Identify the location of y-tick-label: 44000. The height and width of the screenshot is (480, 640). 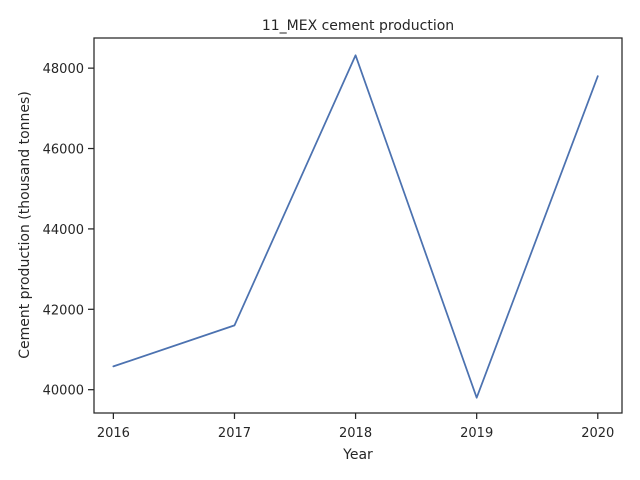
(63, 230).